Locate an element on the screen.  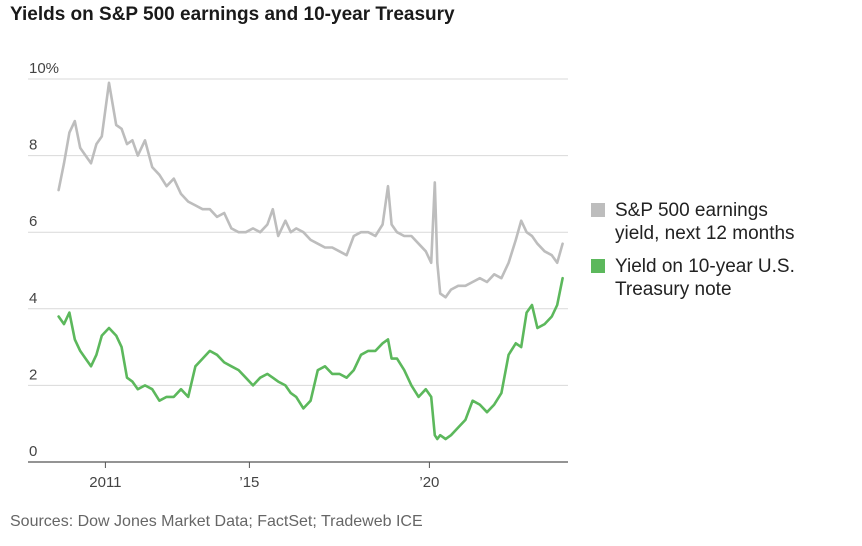
legend-label: S&P 500 earnings yield, next 12 months is located at coordinates (705, 222).